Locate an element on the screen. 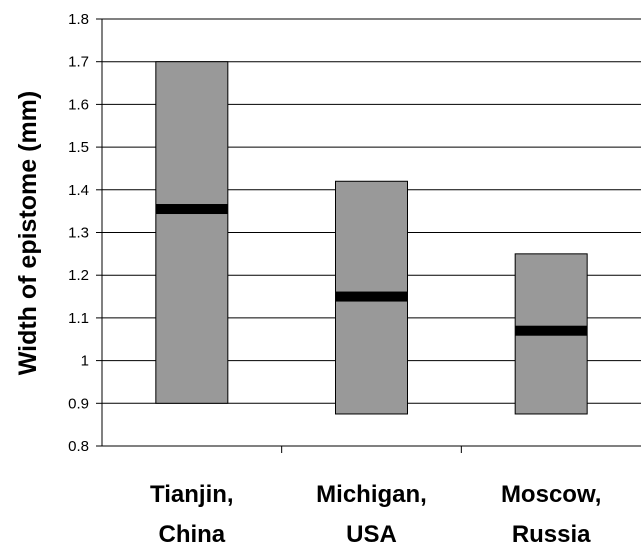  y-tick-label: 1.4 is located at coordinates (78, 190).